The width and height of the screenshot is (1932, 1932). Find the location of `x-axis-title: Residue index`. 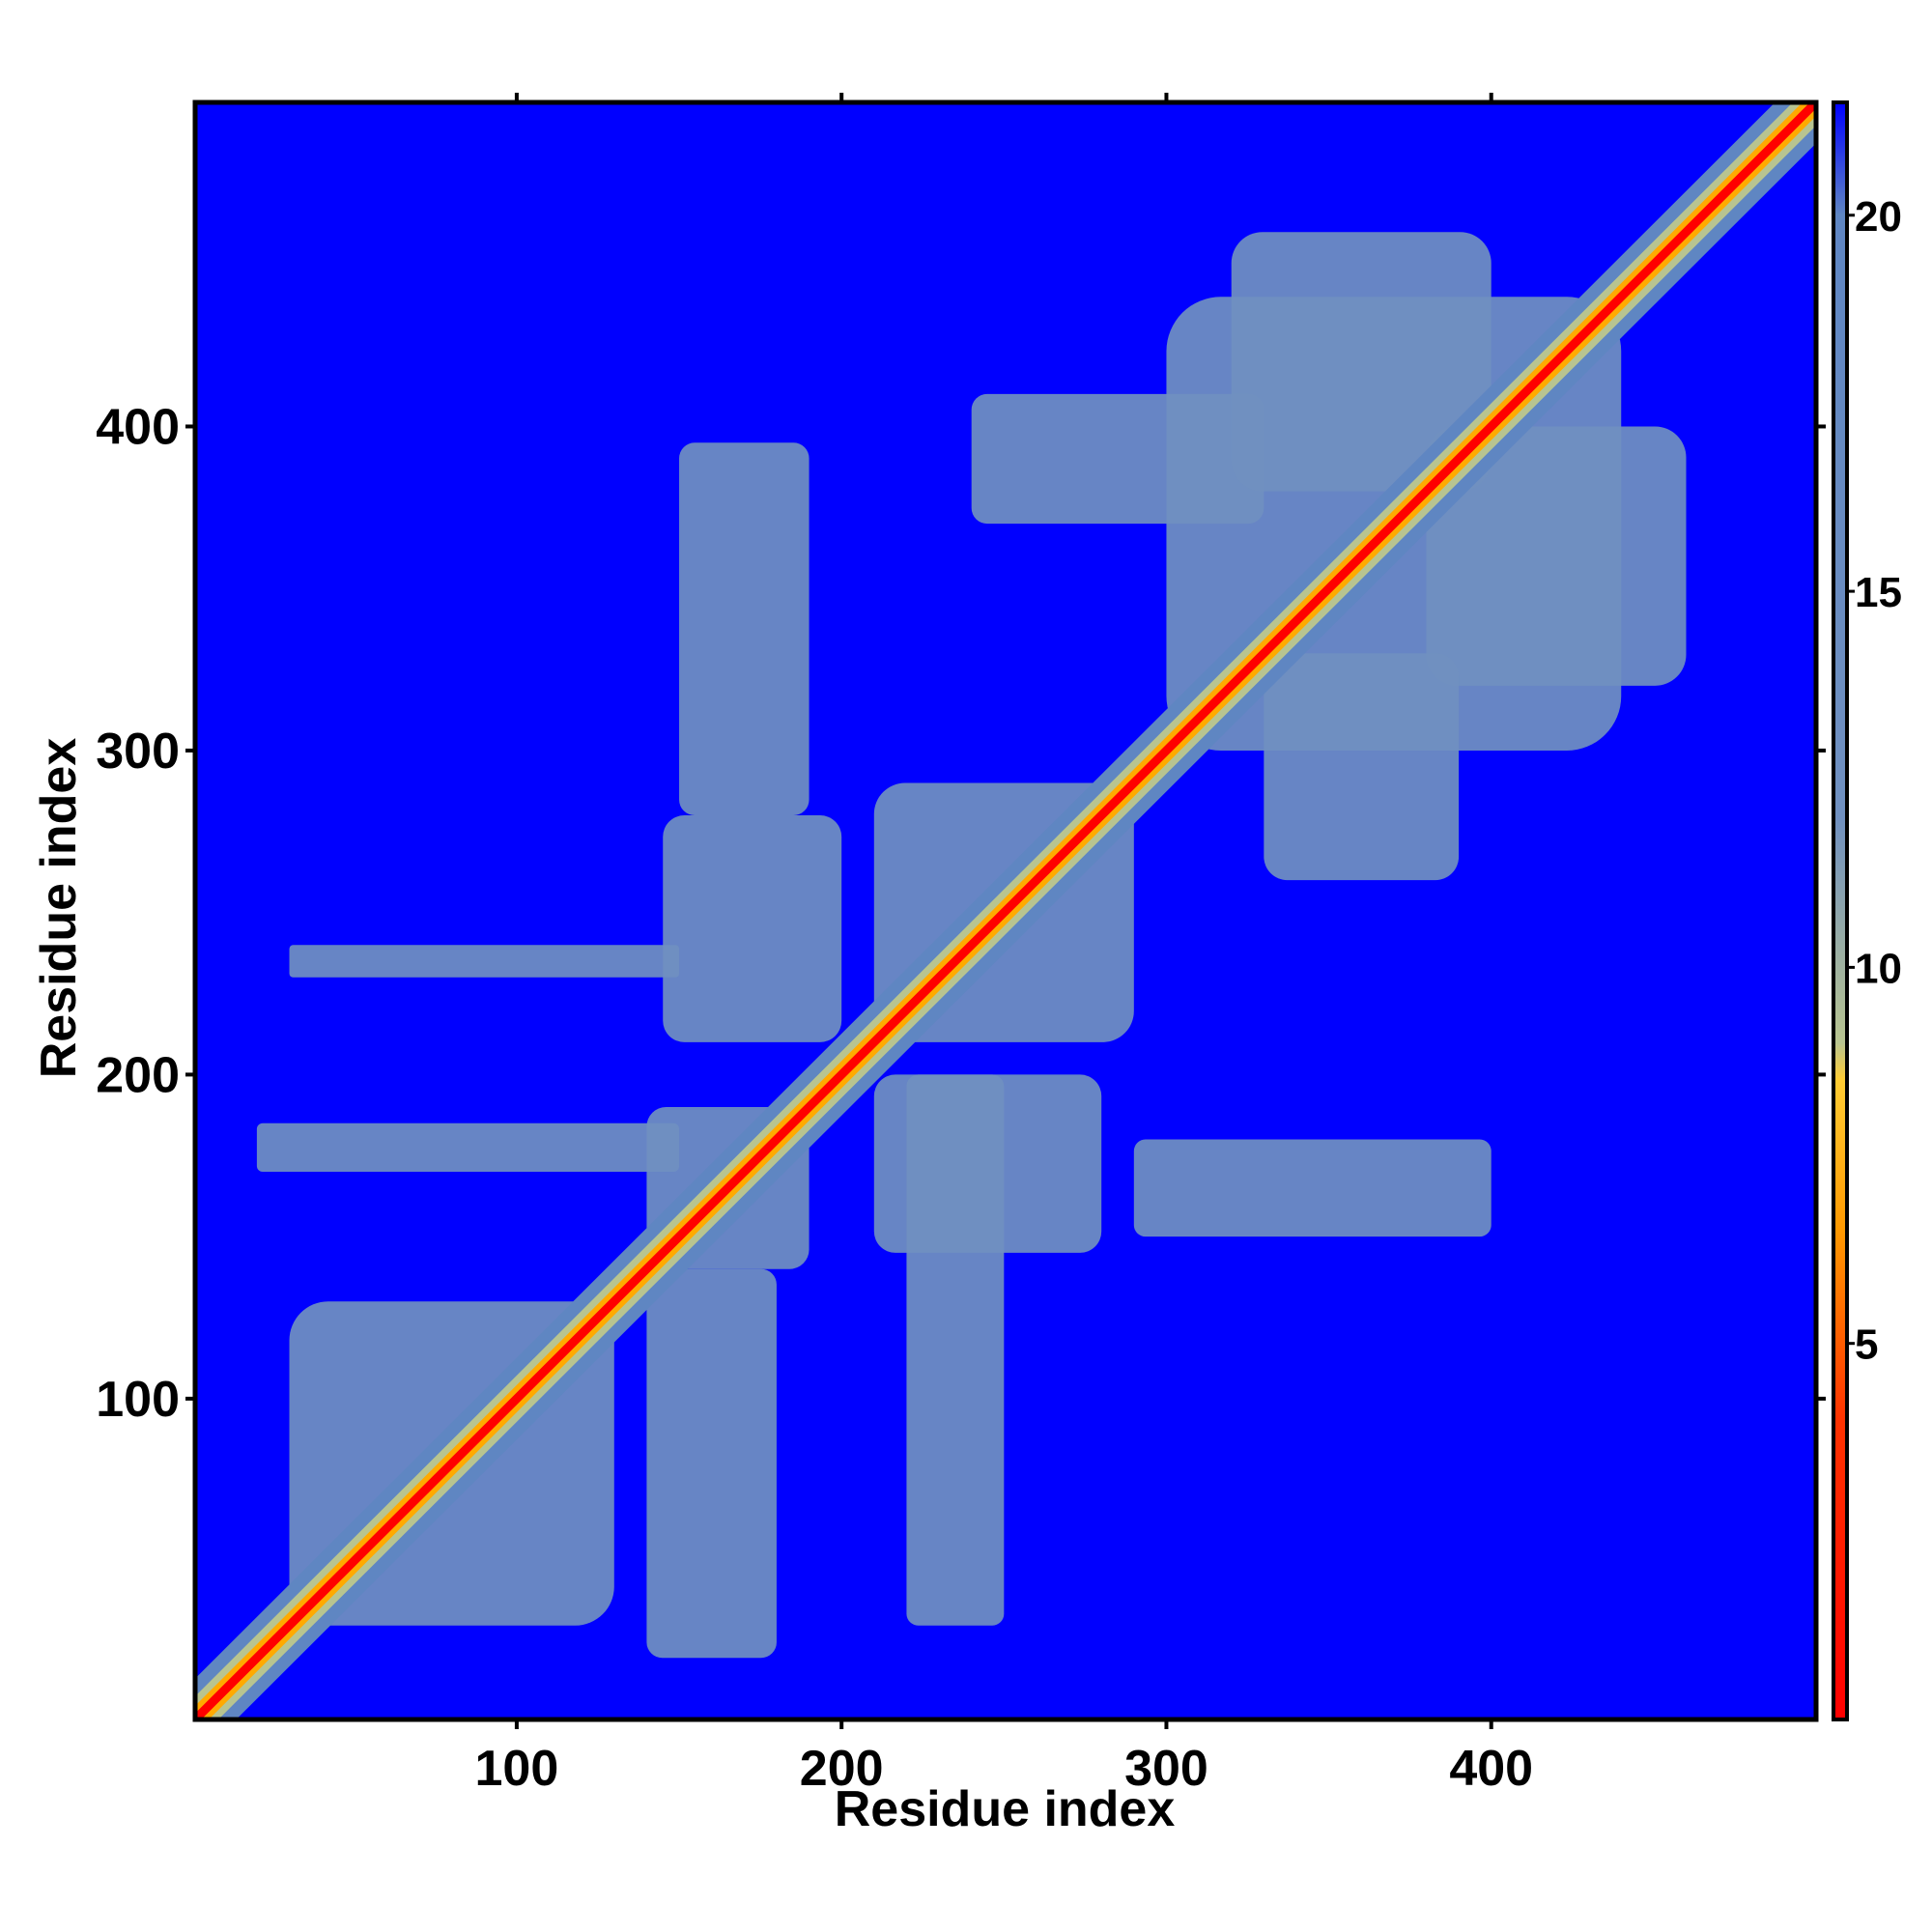

x-axis-title: Residue index is located at coordinates (1005, 1809).